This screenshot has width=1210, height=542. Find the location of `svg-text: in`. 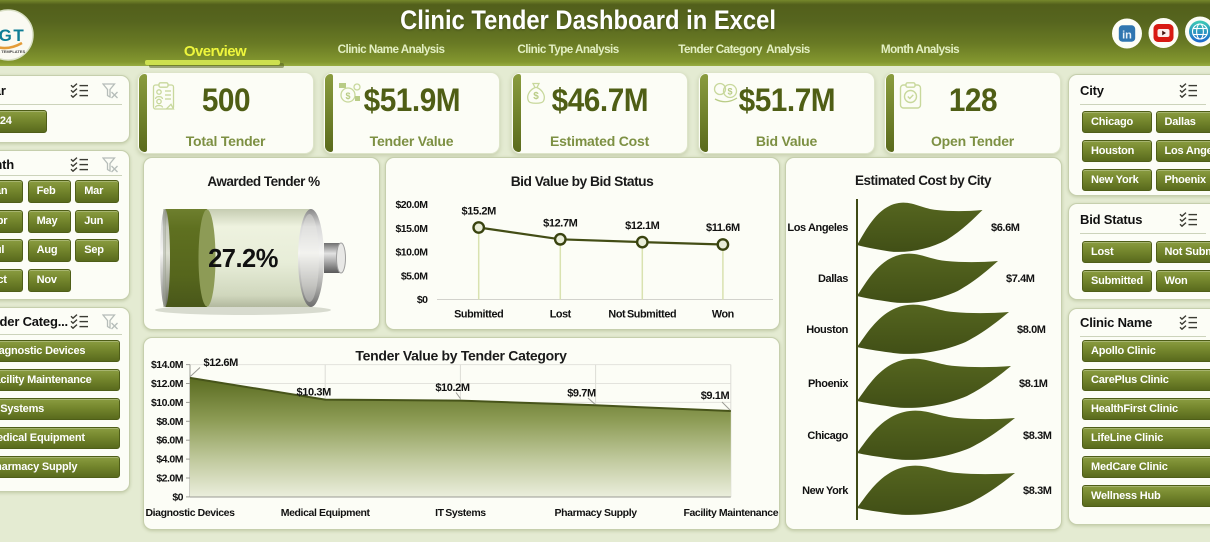

svg-text: in is located at coordinates (1127, 36).